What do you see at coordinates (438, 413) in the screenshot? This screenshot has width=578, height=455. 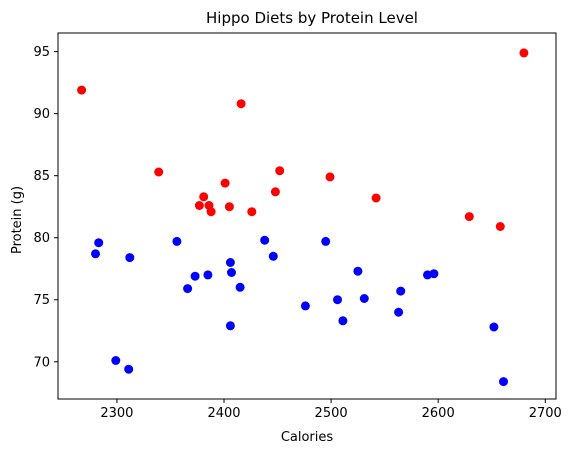 I see `x-tick-label: 2600` at bounding box center [438, 413].